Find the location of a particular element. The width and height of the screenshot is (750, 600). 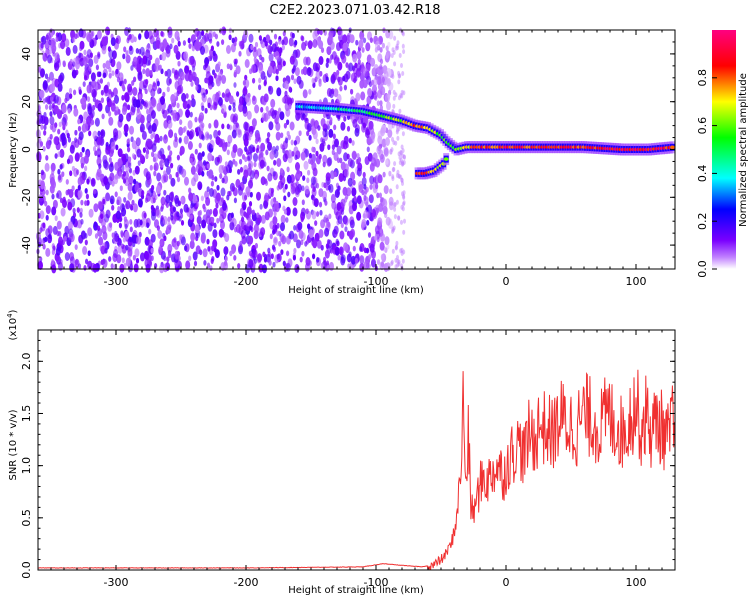

snr-x-tick-label: 0 is located at coordinates (506, 582).